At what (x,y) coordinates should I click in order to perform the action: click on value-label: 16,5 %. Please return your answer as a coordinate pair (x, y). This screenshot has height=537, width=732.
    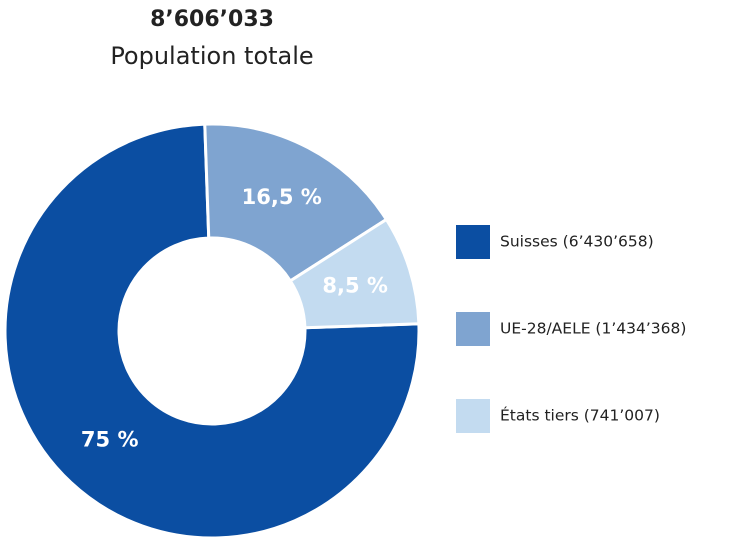
    Looking at the image, I should click on (282, 197).